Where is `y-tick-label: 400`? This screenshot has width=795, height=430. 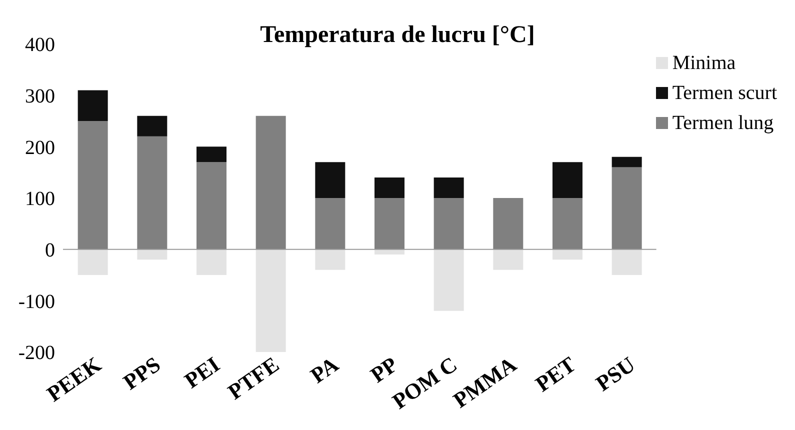 y-tick-label: 400 is located at coordinates (40, 45).